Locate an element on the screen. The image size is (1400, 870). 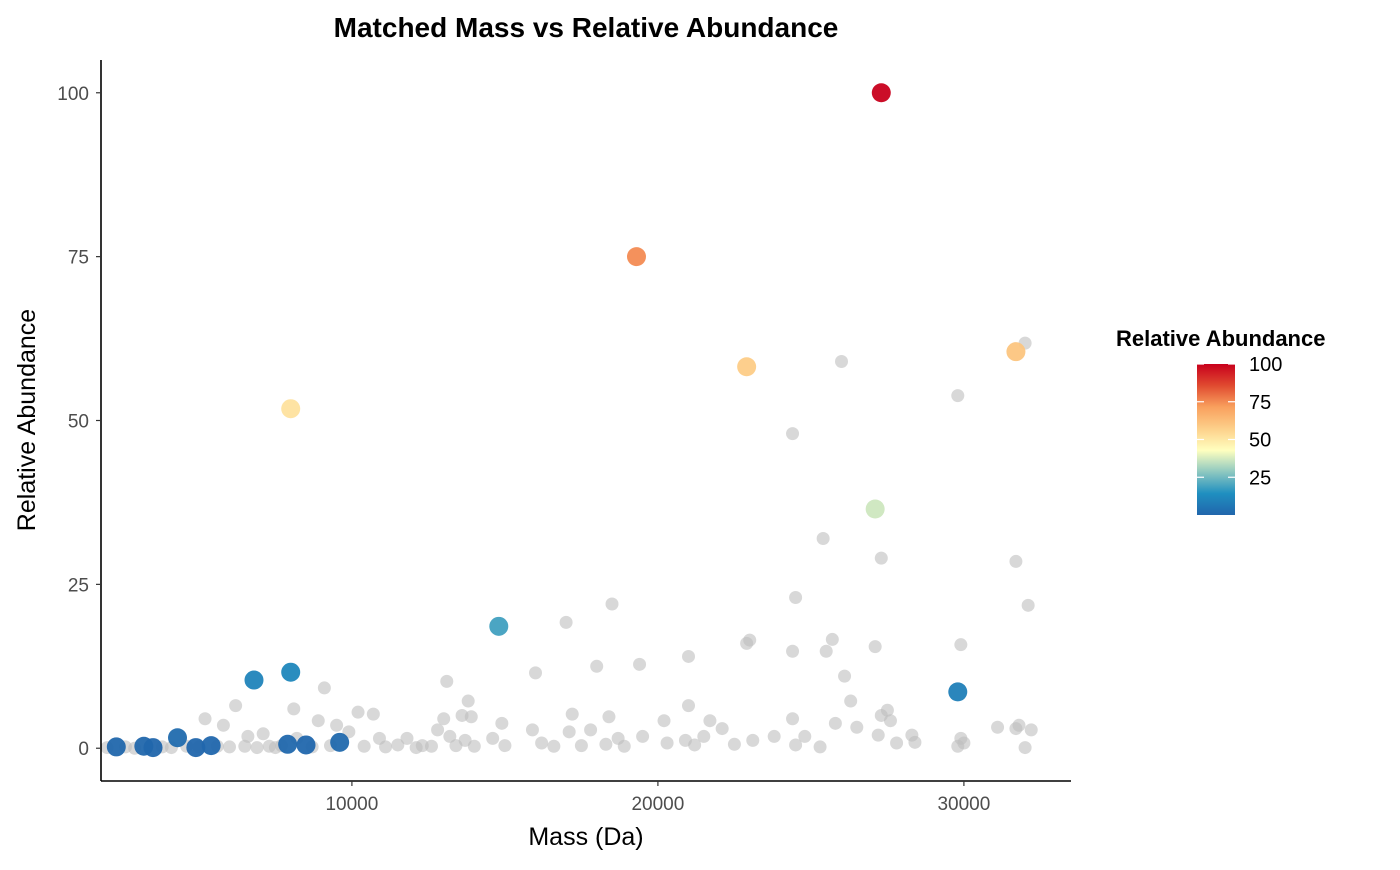
legend-tick-label: 25 is located at coordinates (1260, 478).